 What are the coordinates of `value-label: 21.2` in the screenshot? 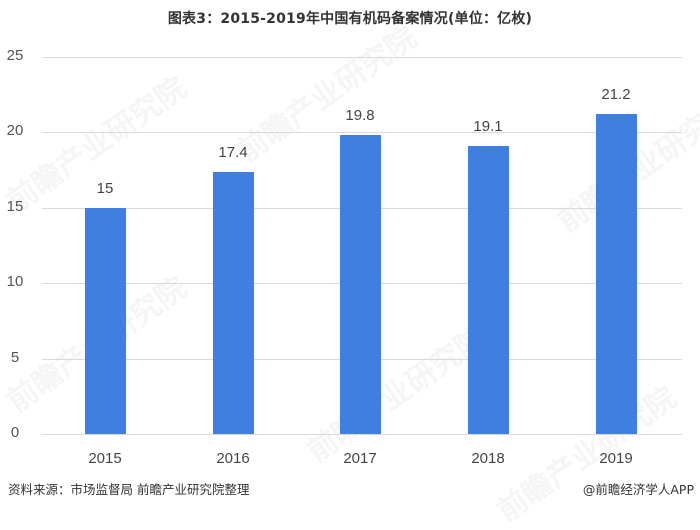 It's located at (616, 94).